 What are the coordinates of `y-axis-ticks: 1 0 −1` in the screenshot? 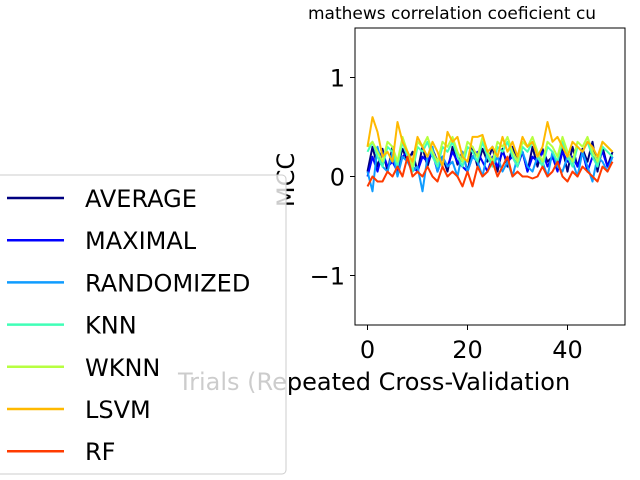 It's located at (332, 178).